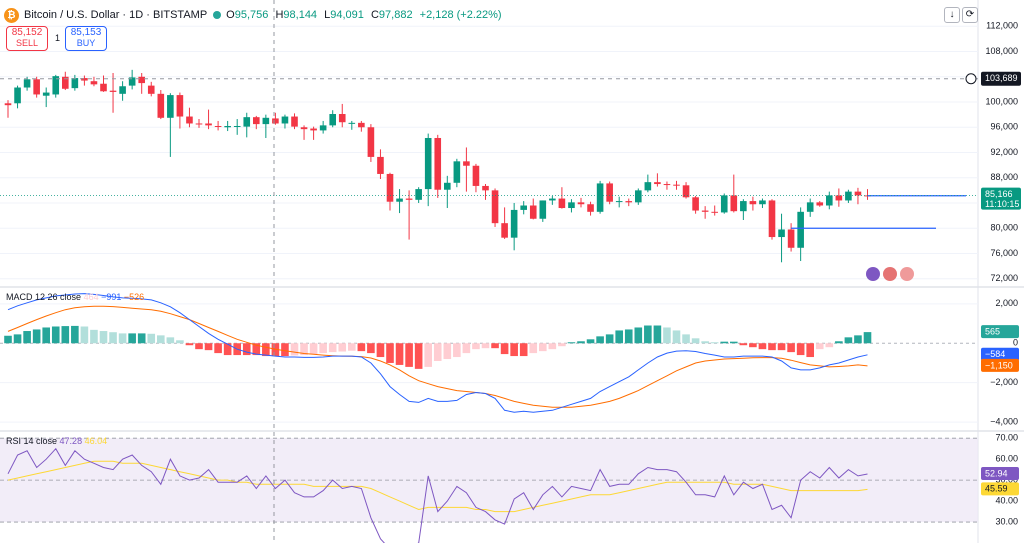 Image resolution: width=1024 pixels, height=543 pixels. Describe the element at coordinates (116, 15) in the screenshot. I see `symbol-title: Bitcoin / U.S. Dollar · 1D · BITSTAMP` at that location.